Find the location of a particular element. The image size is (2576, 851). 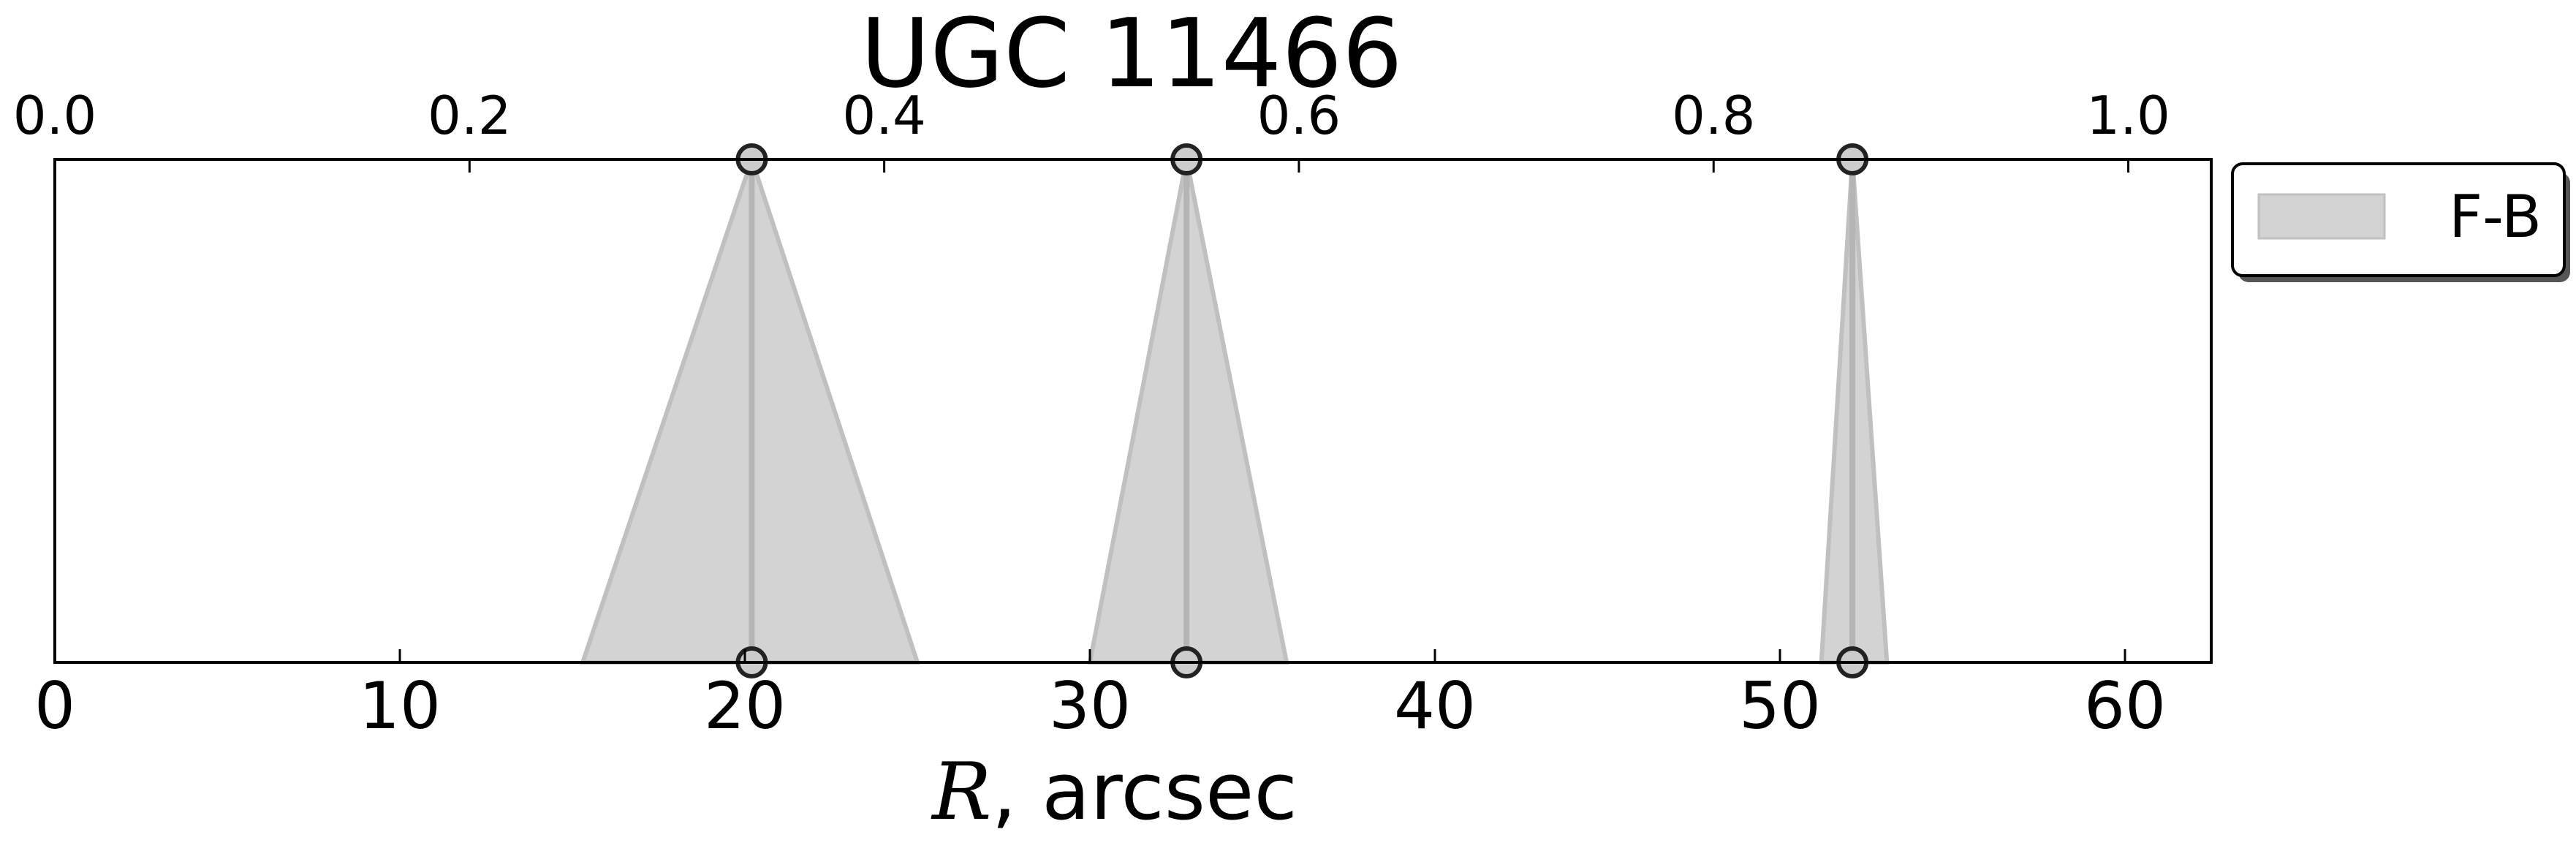

top-tick-label-5: 1.0 is located at coordinates (2128, 115).